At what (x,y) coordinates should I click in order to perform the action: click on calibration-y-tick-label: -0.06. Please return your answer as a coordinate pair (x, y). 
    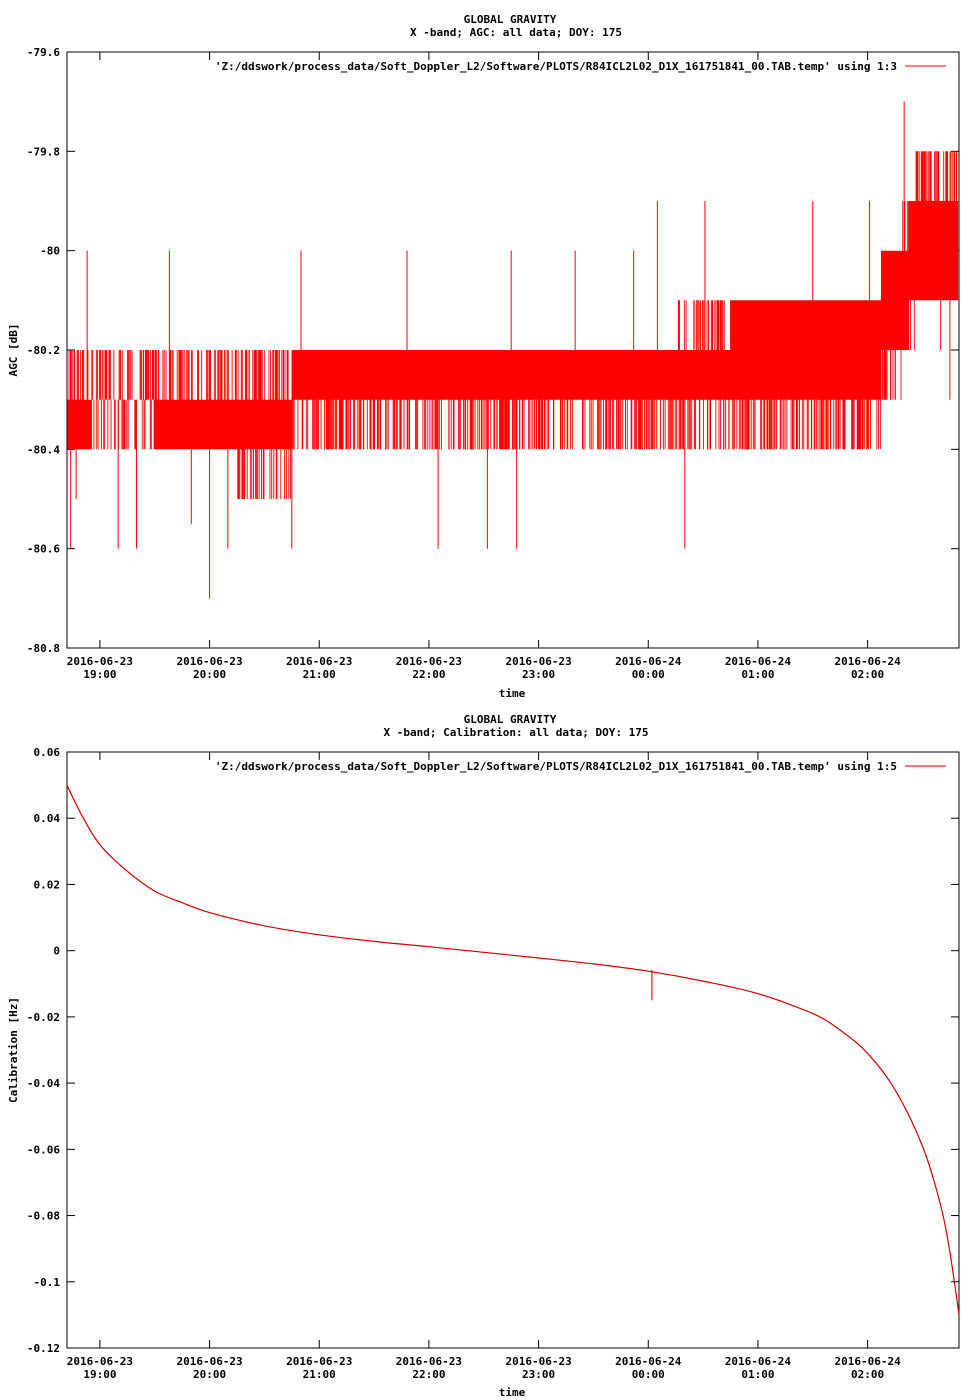
    Looking at the image, I should click on (43, 1149).